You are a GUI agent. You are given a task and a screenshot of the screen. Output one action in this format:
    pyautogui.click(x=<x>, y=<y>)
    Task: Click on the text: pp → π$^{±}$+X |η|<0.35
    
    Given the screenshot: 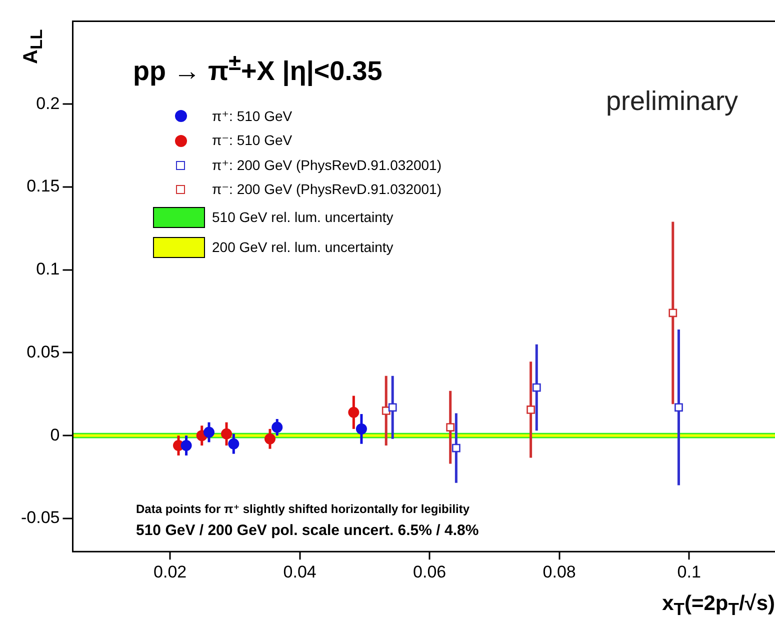 What is the action you would take?
    pyautogui.click(x=257, y=68)
    